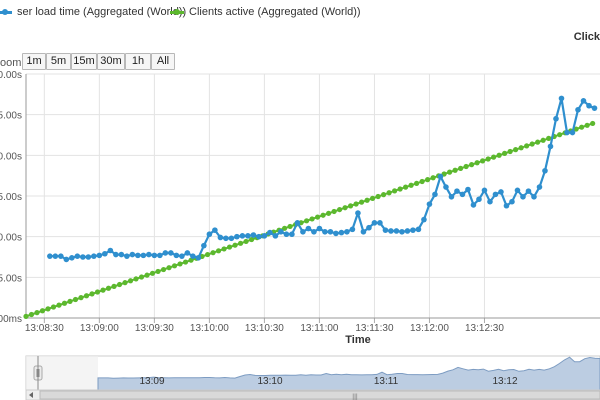  What do you see at coordinates (154, 328) in the screenshot?
I see `x-tick-label: 13:09:30` at bounding box center [154, 328].